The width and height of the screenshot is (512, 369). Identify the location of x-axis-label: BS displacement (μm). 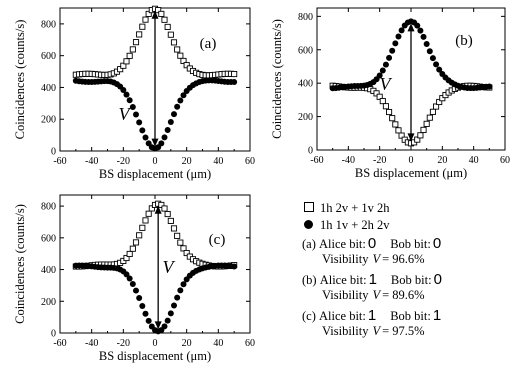
(411, 173).